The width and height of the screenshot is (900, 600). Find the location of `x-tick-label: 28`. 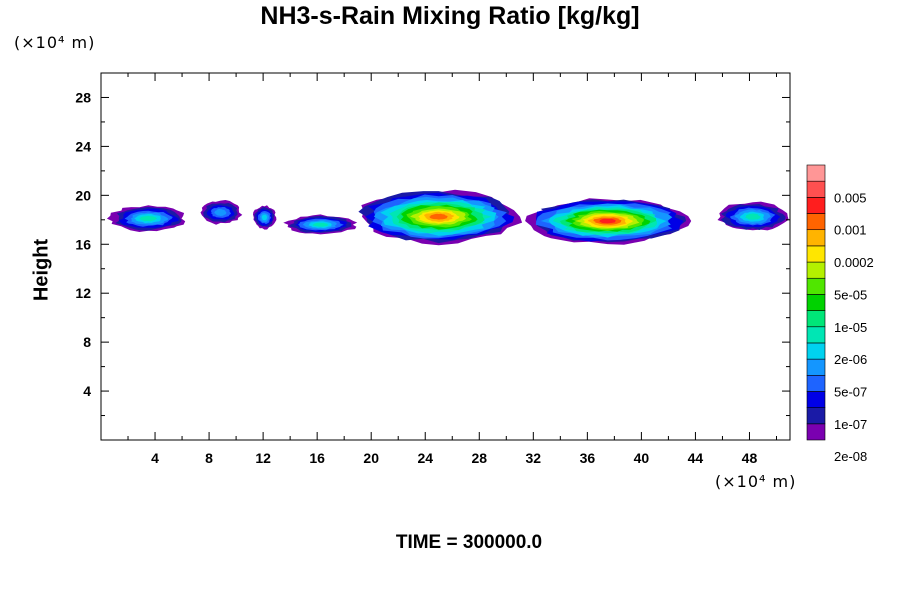

x-tick-label: 28 is located at coordinates (479, 458).